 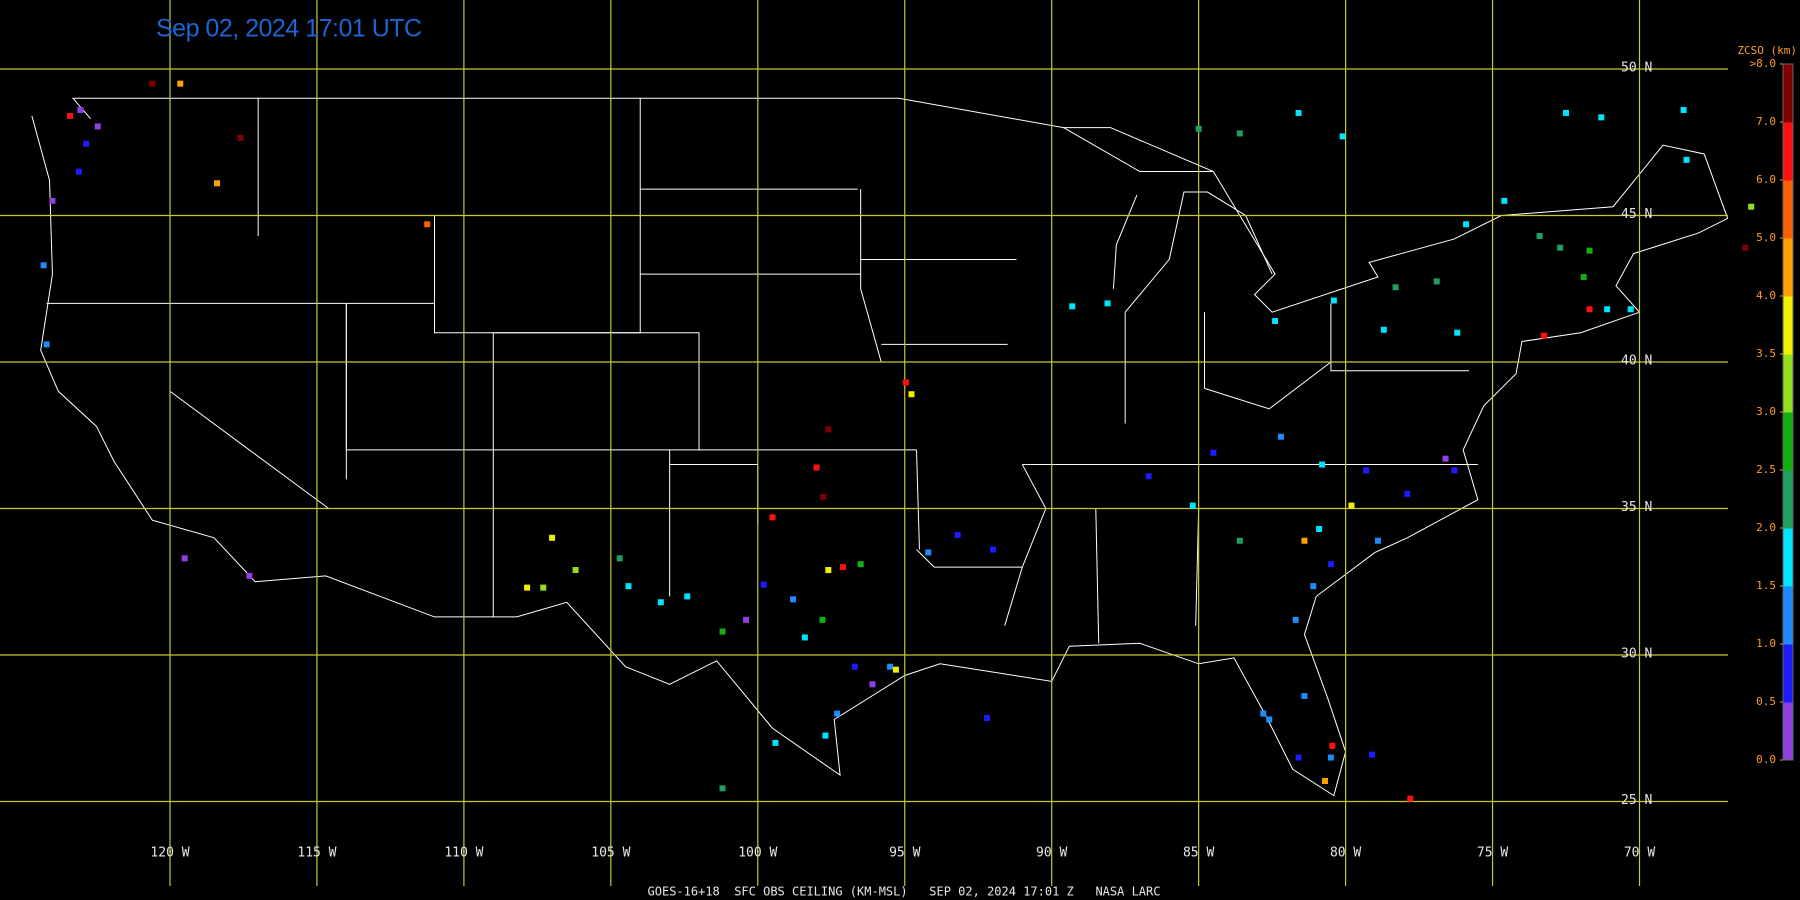 I want to click on colorbar-label: 1.5, so click(x=1766, y=585).